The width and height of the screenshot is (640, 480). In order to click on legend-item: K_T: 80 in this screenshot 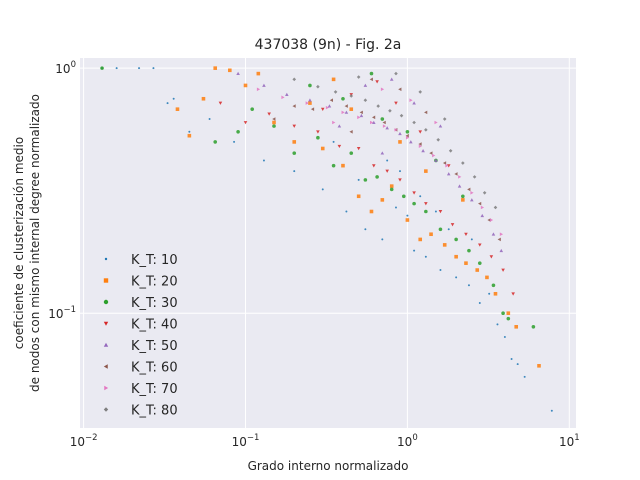, I will do `click(140, 411)`.